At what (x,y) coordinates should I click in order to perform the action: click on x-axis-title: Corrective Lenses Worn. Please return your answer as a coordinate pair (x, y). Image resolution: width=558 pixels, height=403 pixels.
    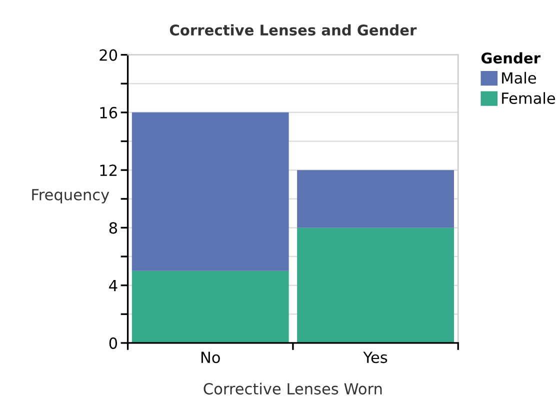
    Looking at the image, I should click on (293, 388).